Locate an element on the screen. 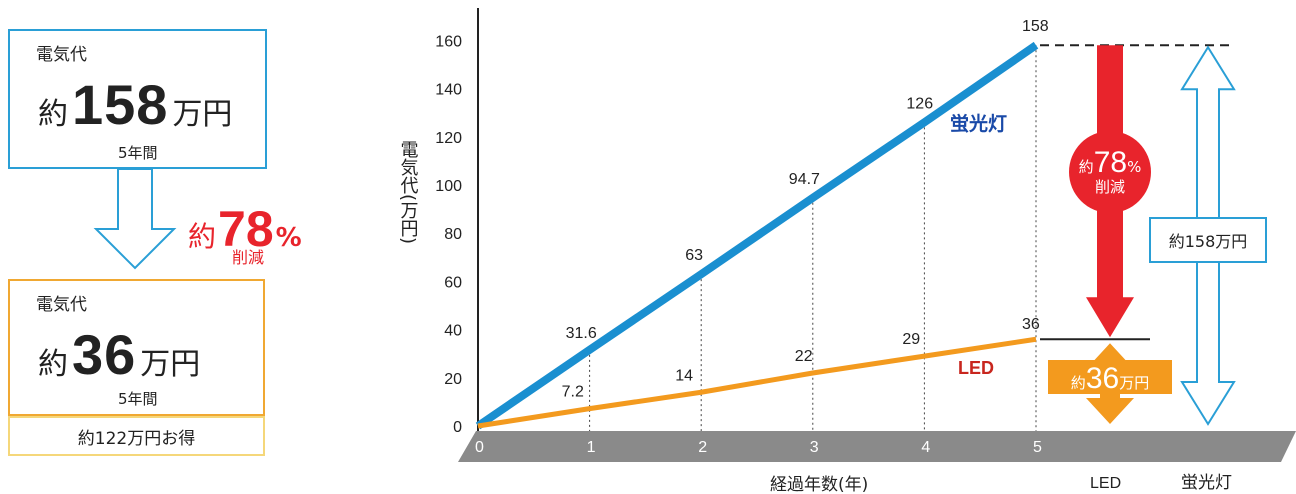  y-axis-title: 電気代(万円) is located at coordinates (408, 192).